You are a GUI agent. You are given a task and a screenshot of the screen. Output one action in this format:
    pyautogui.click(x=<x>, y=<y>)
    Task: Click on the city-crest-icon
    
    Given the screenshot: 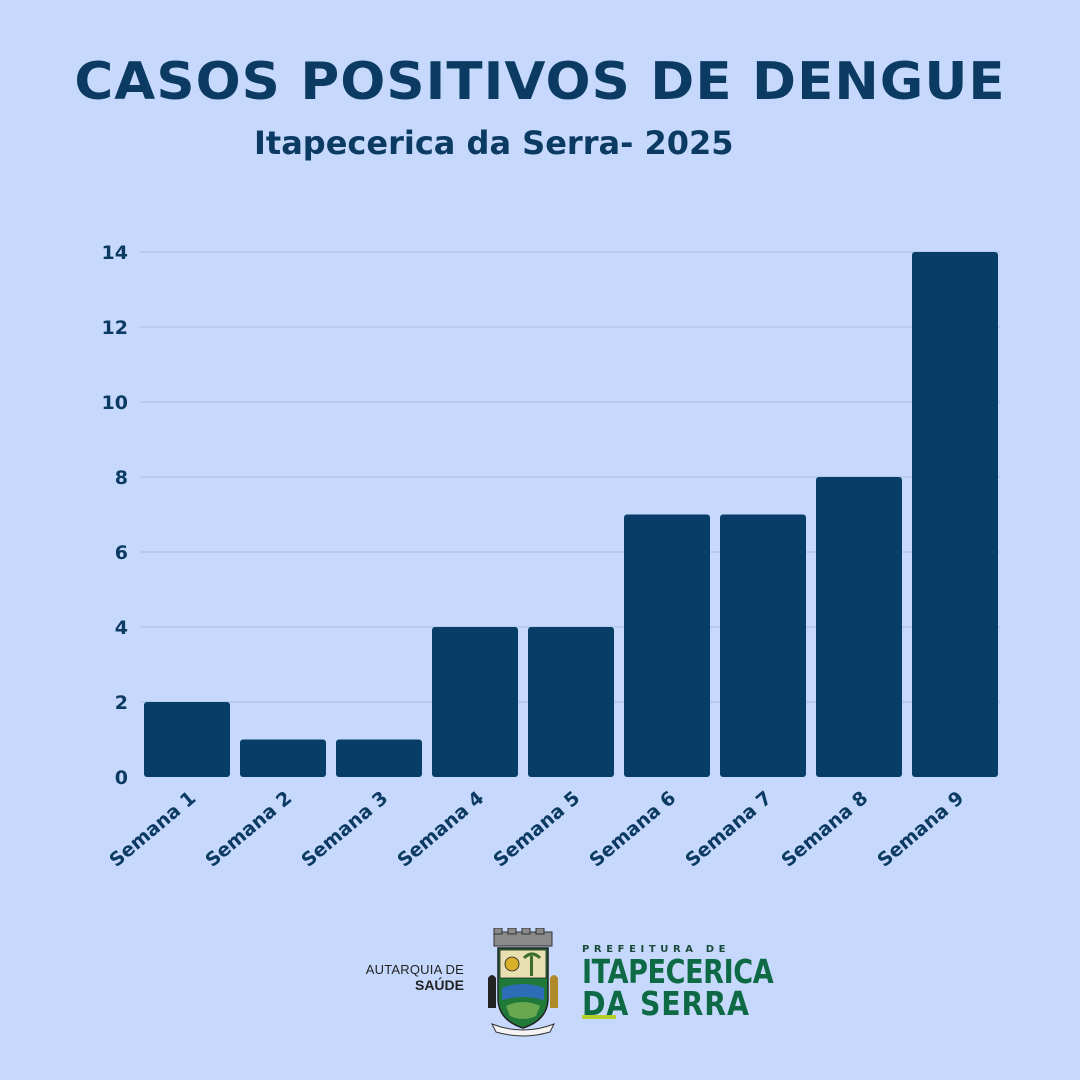 What is the action you would take?
    pyautogui.click(x=523, y=982)
    